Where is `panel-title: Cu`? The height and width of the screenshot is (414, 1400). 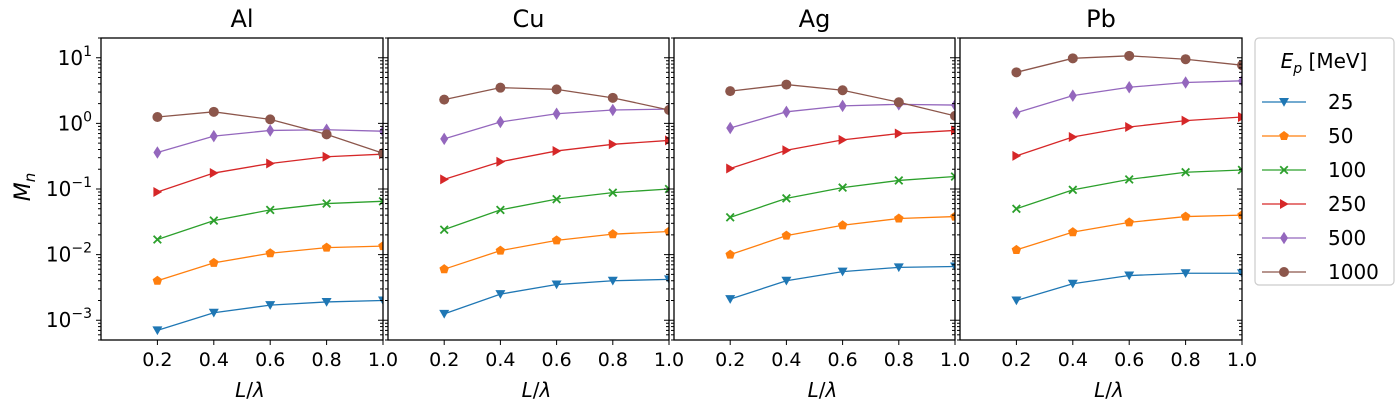 panel-title: Cu is located at coordinates (529, 19).